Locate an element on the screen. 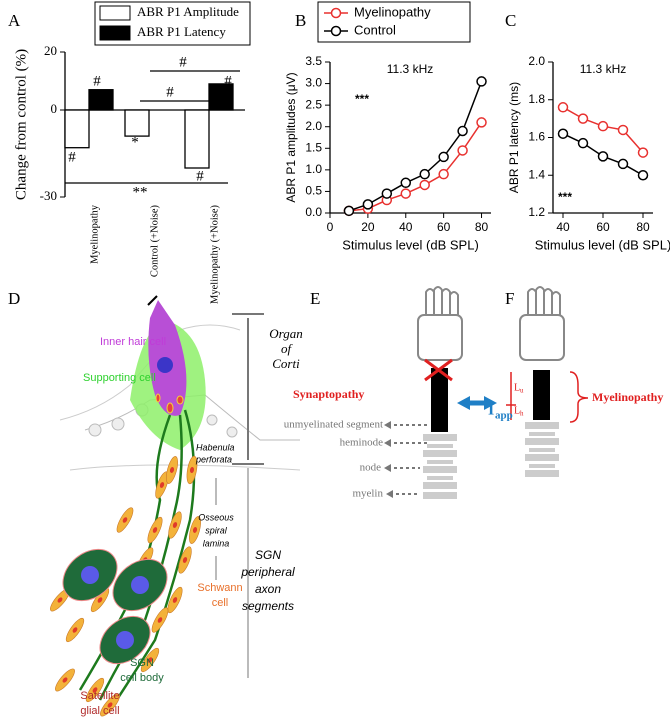  label: Habenula is located at coordinates (215, 447).